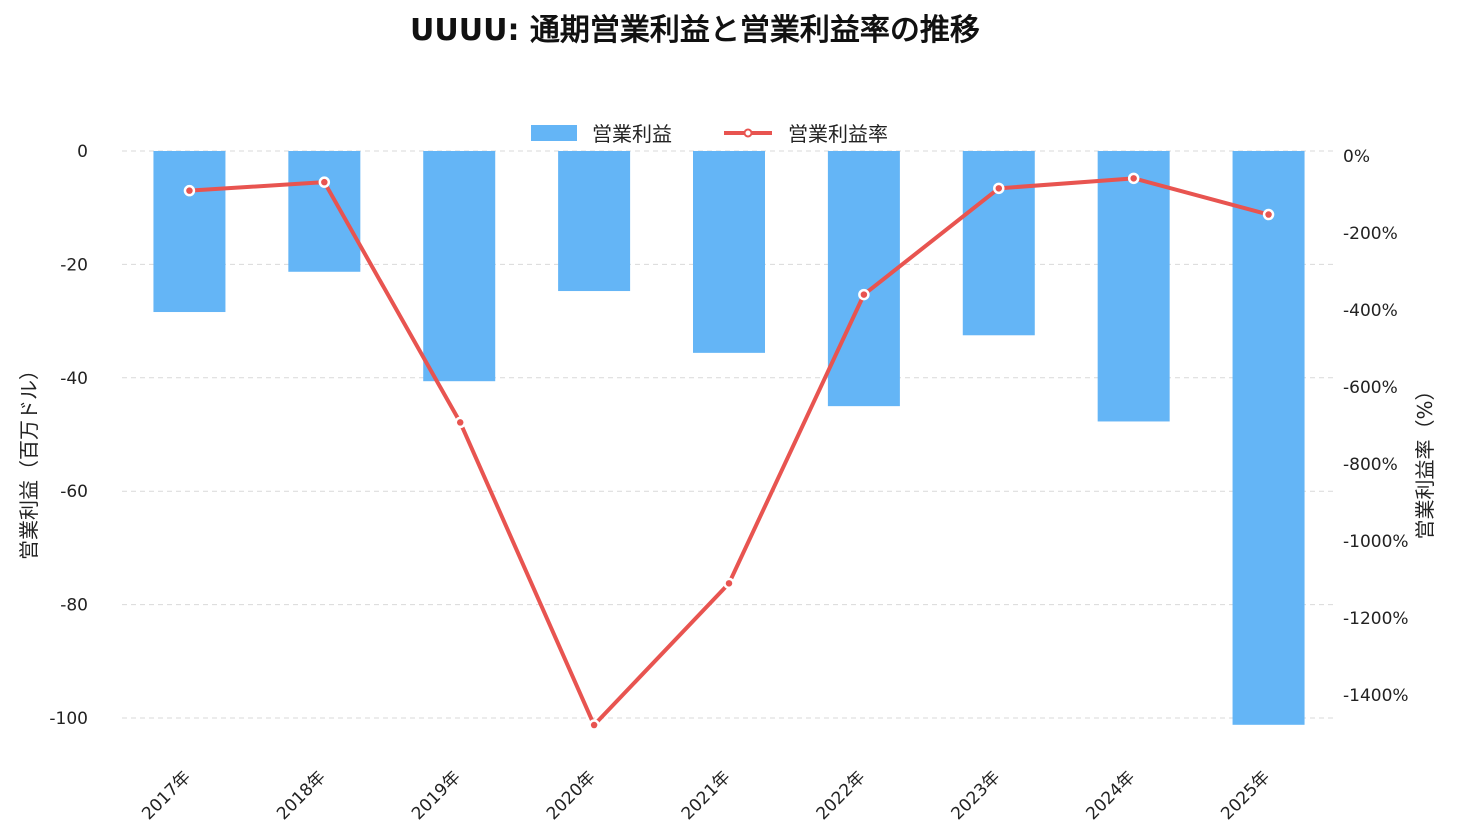  What do you see at coordinates (1133, 286) in the screenshot?
I see `bar-2024年` at bounding box center [1133, 286].